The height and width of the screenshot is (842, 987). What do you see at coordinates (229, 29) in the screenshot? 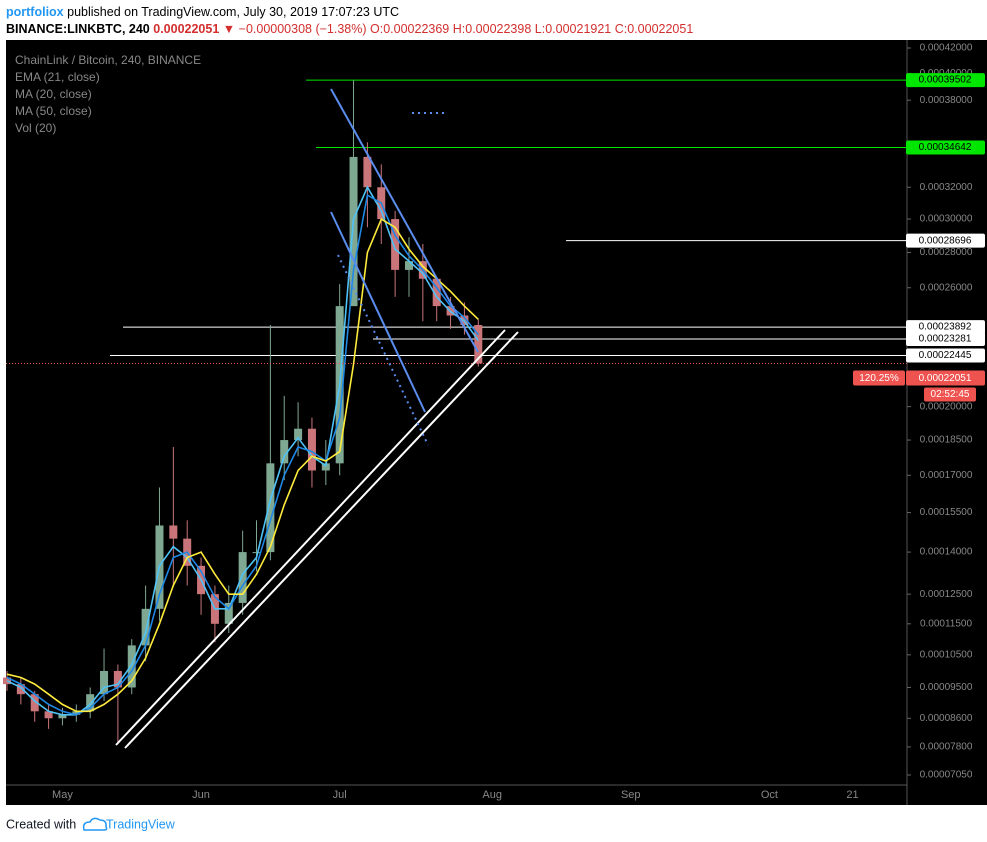
I see `arrow: ▼` at bounding box center [229, 29].